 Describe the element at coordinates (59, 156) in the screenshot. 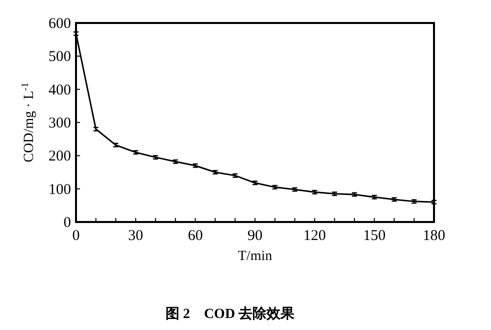

I see `y-tick-label: 200` at that location.